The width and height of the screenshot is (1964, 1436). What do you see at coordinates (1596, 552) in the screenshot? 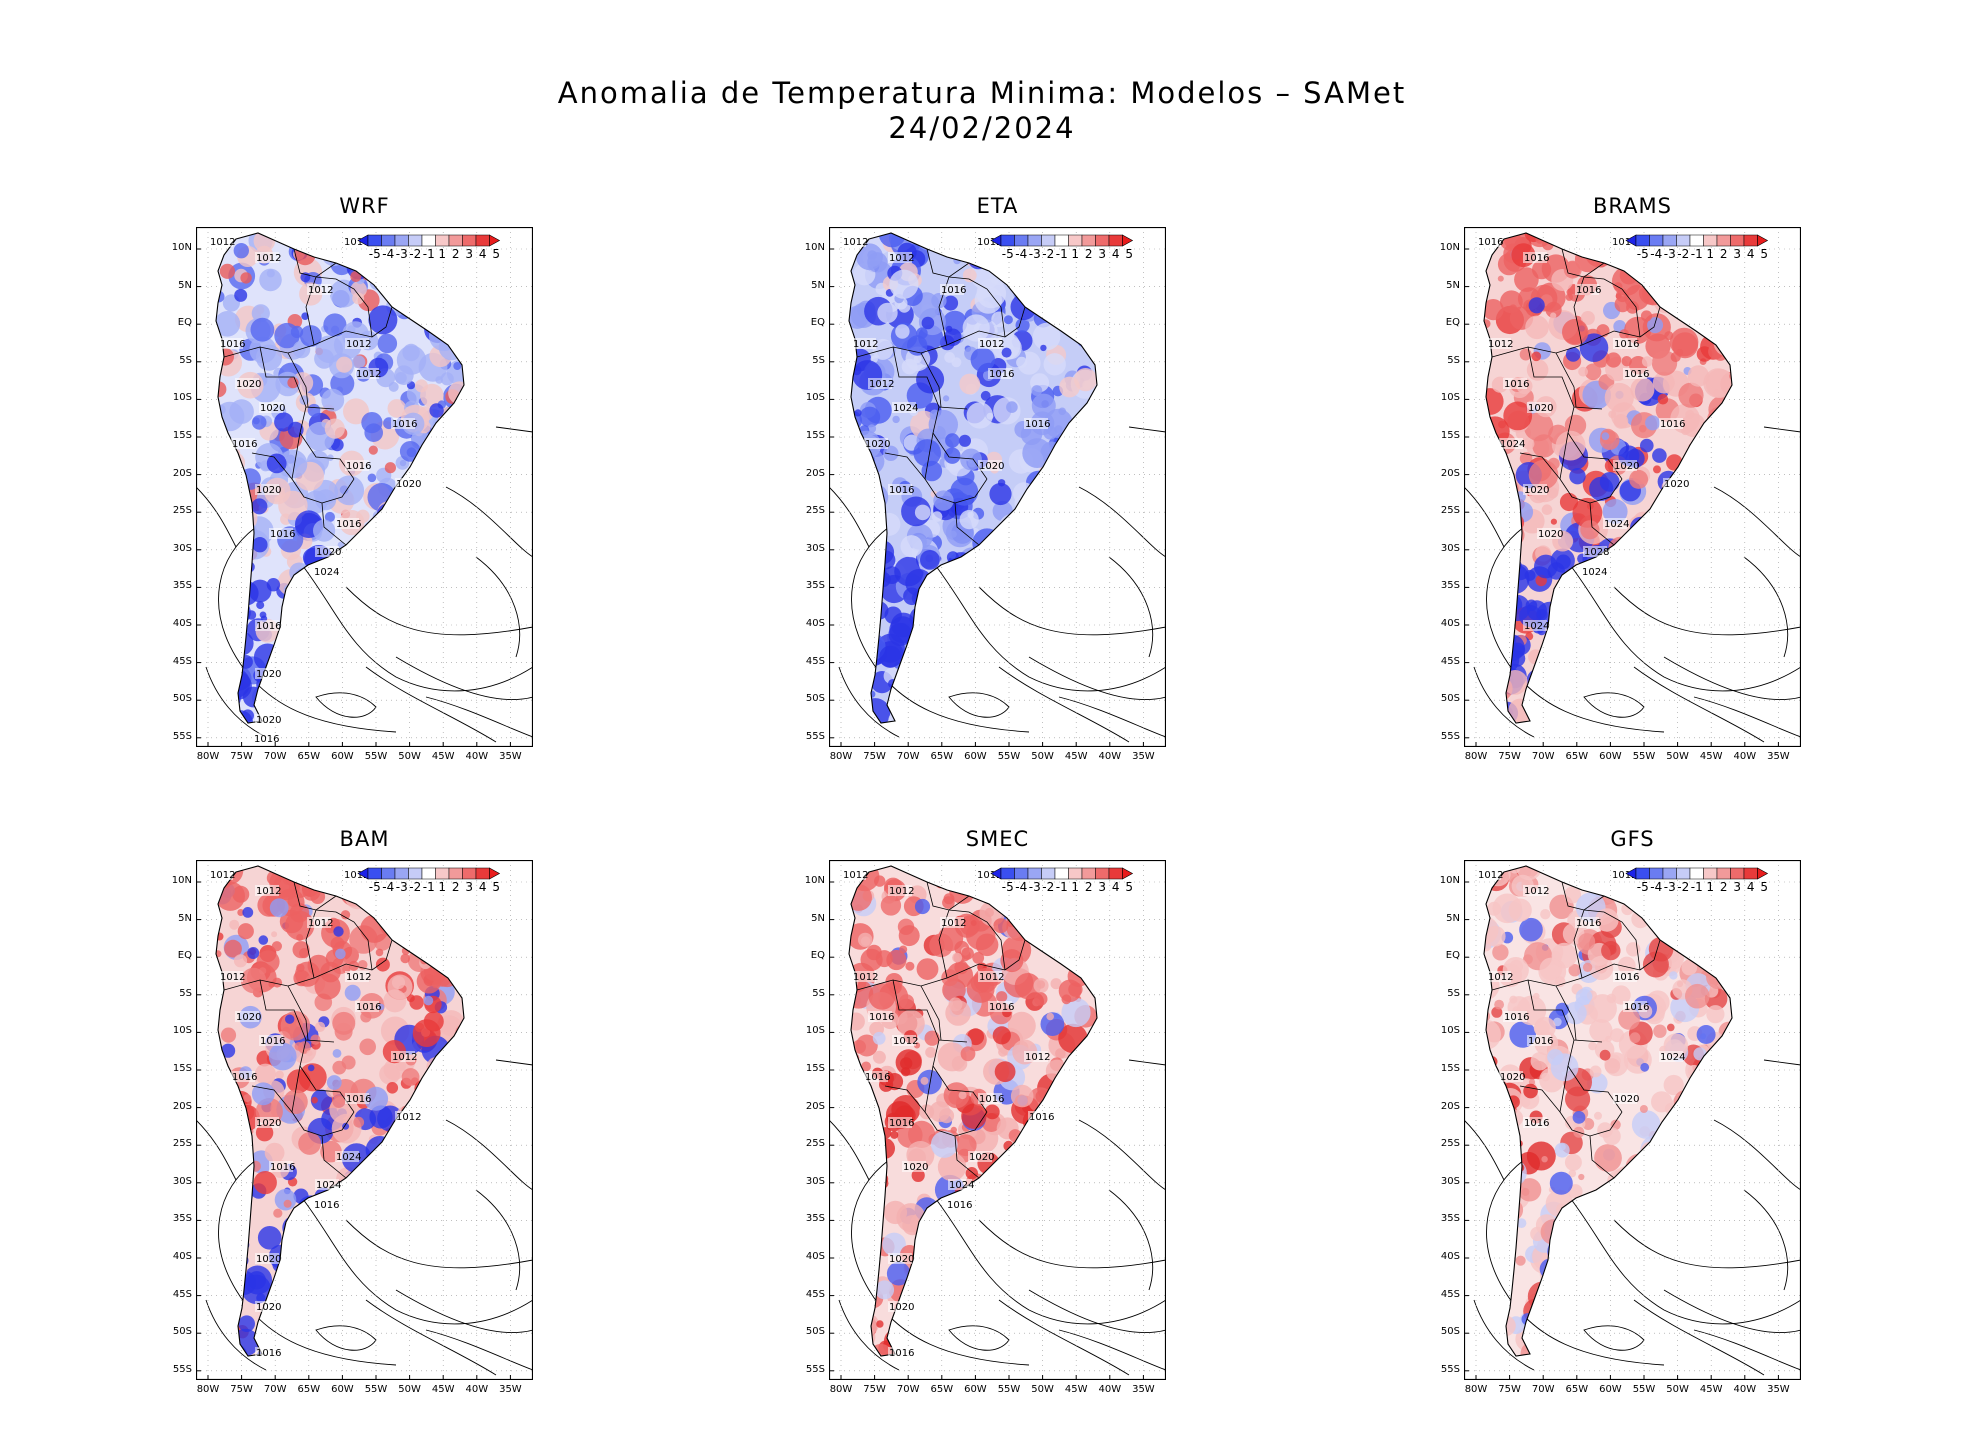
I see `isobar-label: 1028` at bounding box center [1596, 552].